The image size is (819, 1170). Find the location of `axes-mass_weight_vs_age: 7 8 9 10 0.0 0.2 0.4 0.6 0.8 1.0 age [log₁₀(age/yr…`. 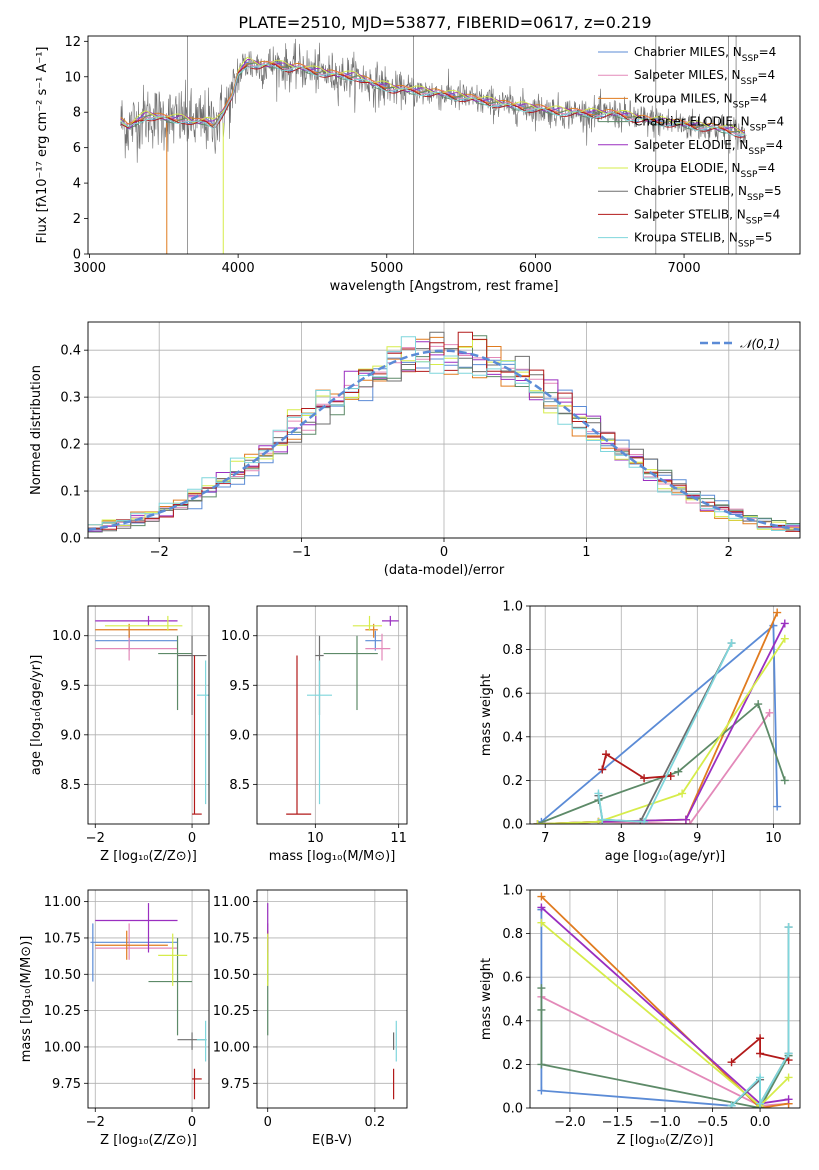

axes-mass_weight_vs_age: 7 8 9 10 0.0 0.2 0.4 0.6 0.8 1.0 age [log₁₀(age/yr… is located at coordinates (639, 732).